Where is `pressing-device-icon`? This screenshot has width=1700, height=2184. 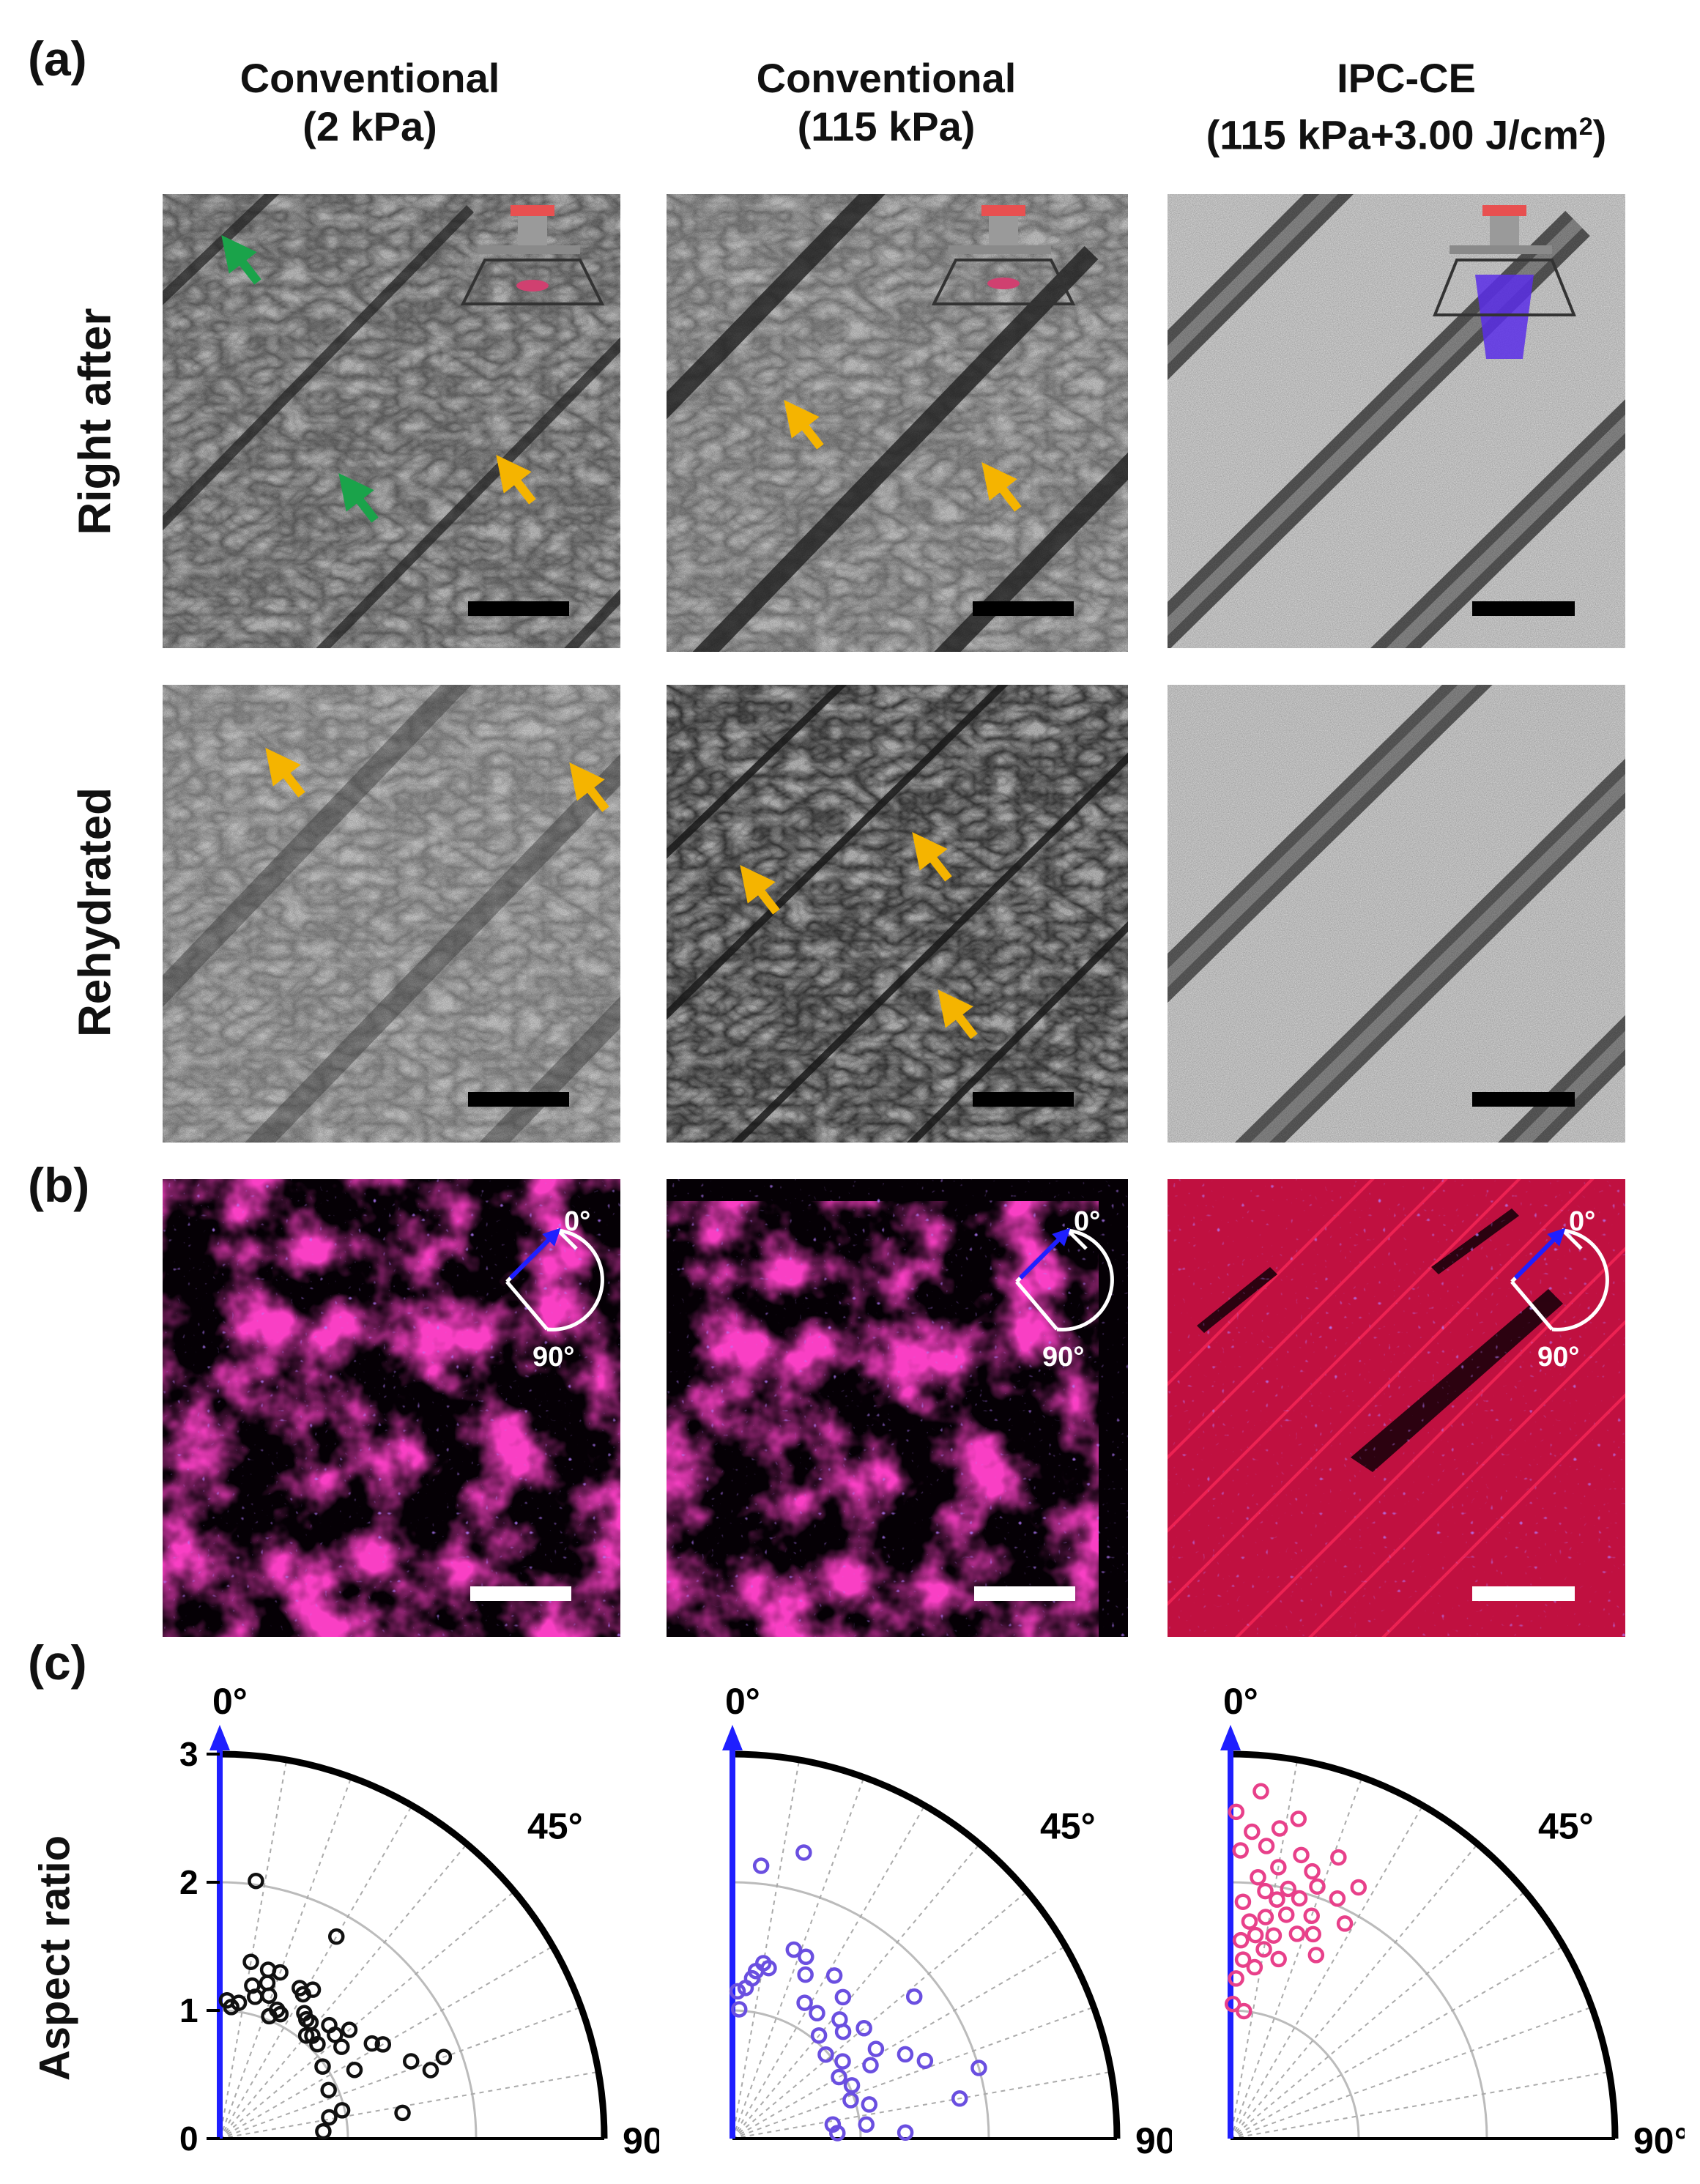 pressing-device-icon is located at coordinates (532, 255).